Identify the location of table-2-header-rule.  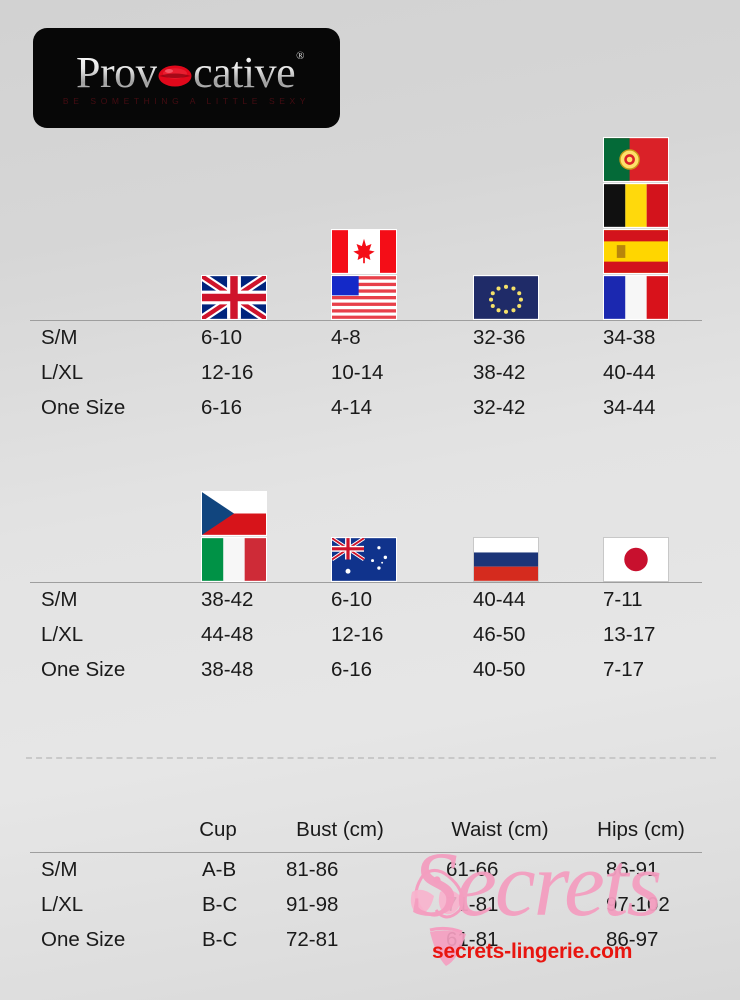
(366, 582).